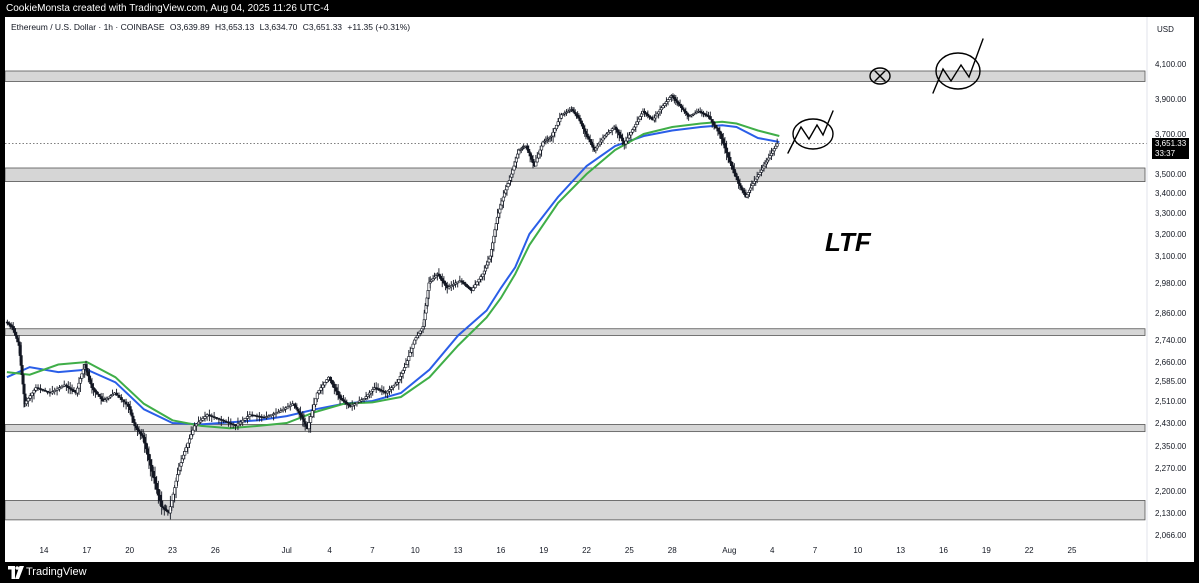  Describe the element at coordinates (943, 550) in the screenshot. I see `x-tick-label: 16` at that location.